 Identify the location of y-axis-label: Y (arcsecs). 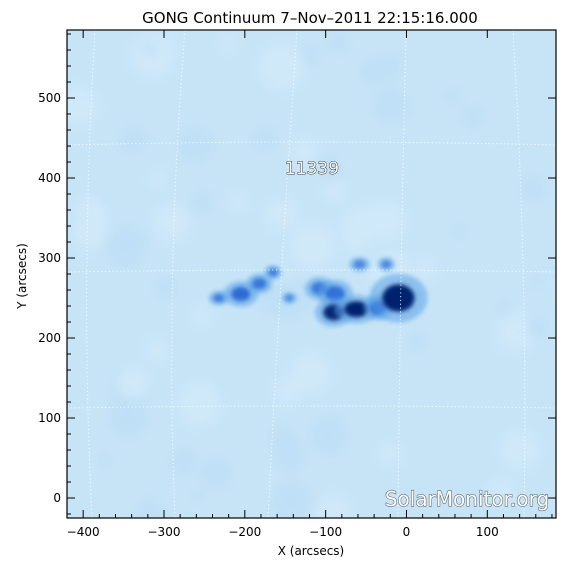
(22, 276).